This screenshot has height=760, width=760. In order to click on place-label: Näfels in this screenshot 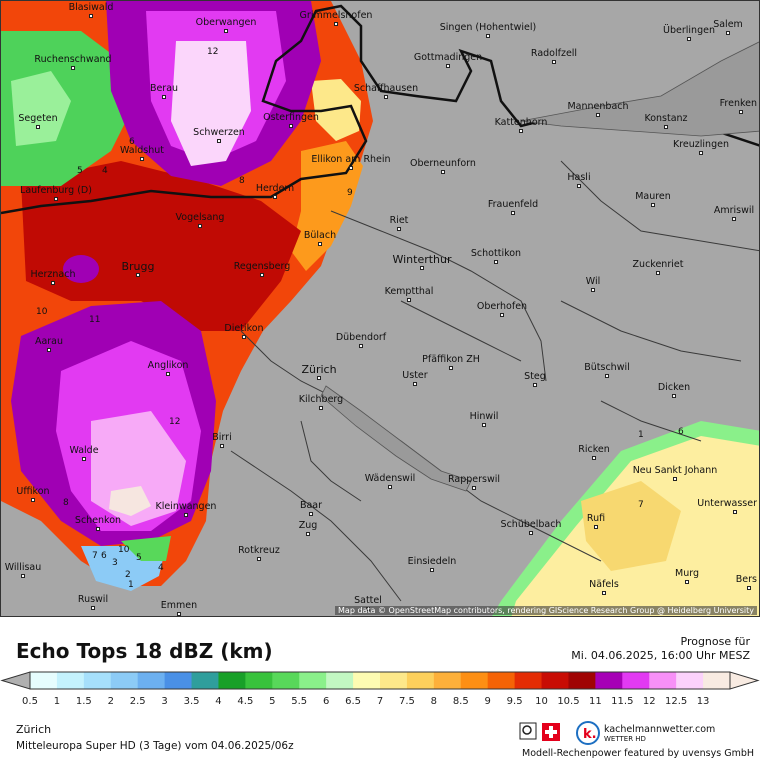, I will do `click(604, 584)`.